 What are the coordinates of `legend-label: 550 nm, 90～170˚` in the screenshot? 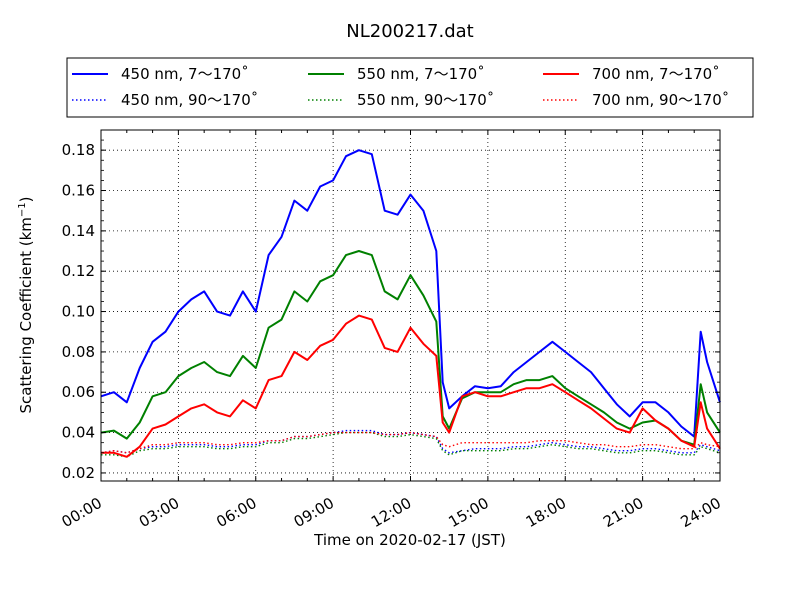 It's located at (425, 100).